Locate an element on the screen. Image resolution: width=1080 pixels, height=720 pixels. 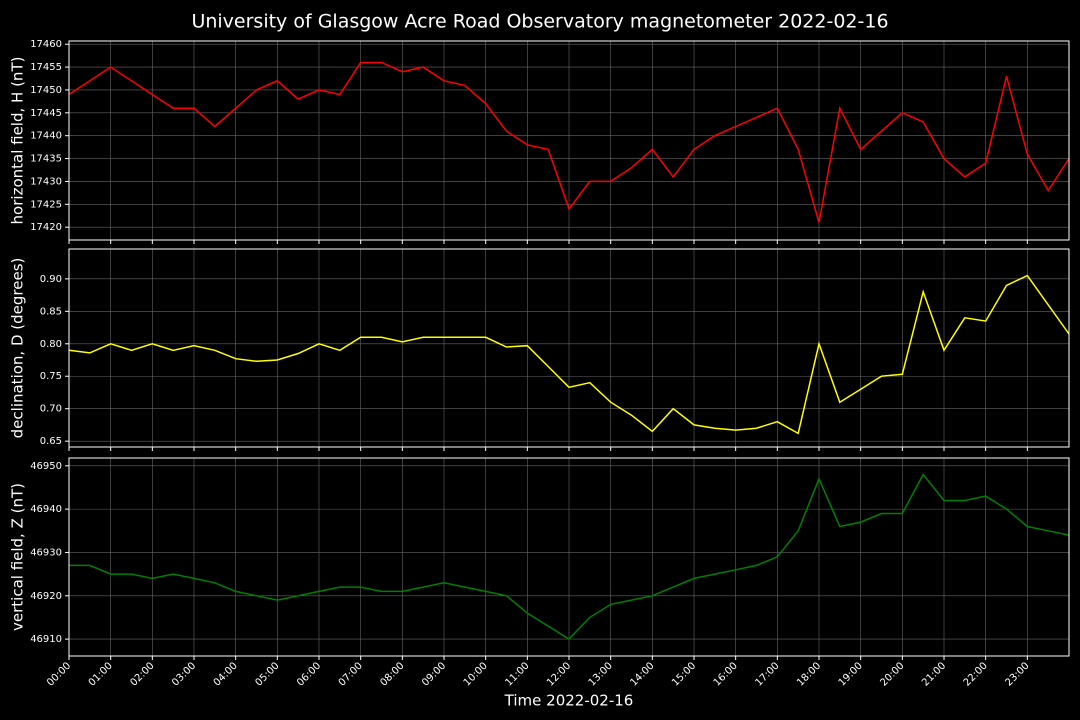
x-tick-label: 14:00 is located at coordinates (642, 674).